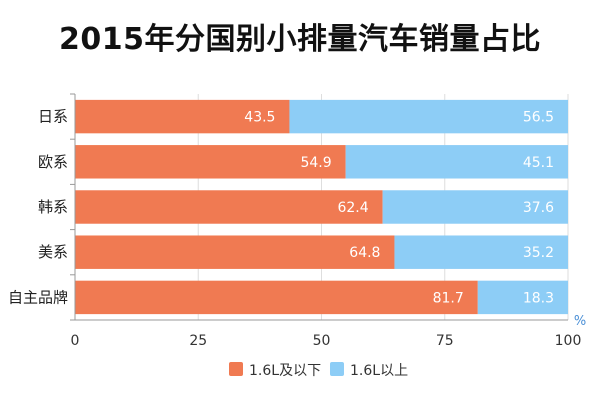 The height and width of the screenshot is (402, 600). Describe the element at coordinates (364, 253) in the screenshot. I see `data-label: 64.8` at that location.